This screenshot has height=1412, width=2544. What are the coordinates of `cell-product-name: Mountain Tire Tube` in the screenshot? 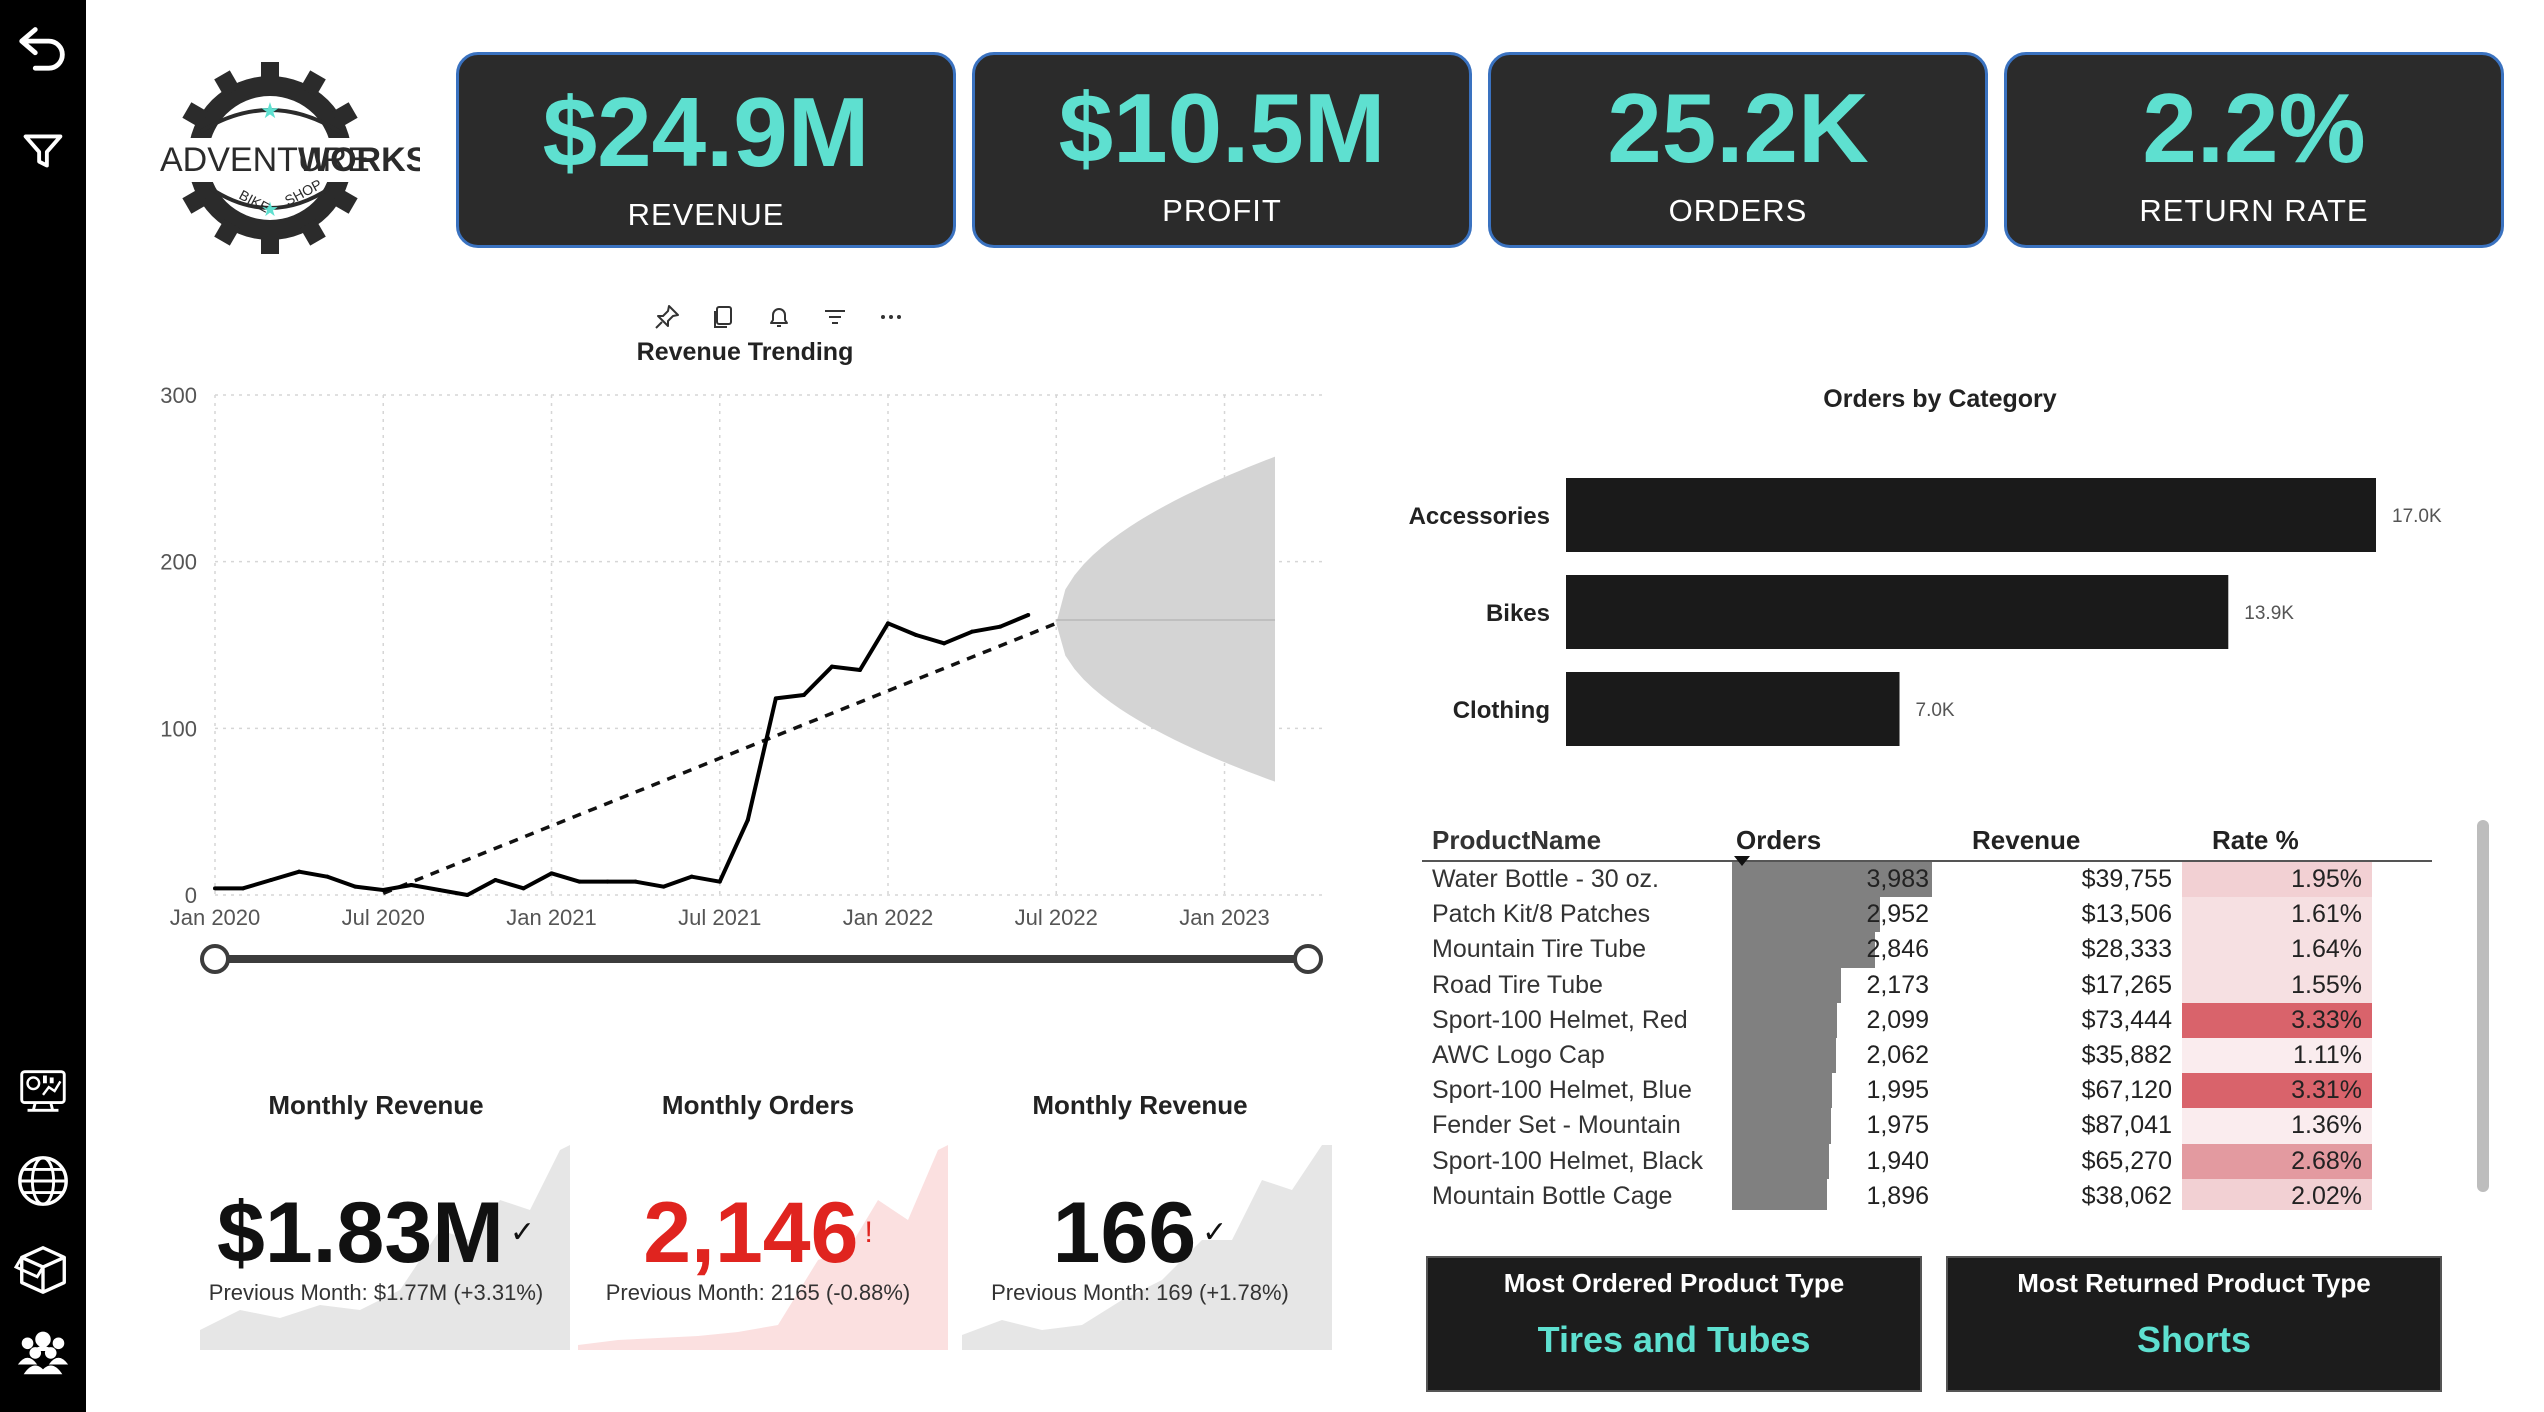 It's located at (1539, 949).